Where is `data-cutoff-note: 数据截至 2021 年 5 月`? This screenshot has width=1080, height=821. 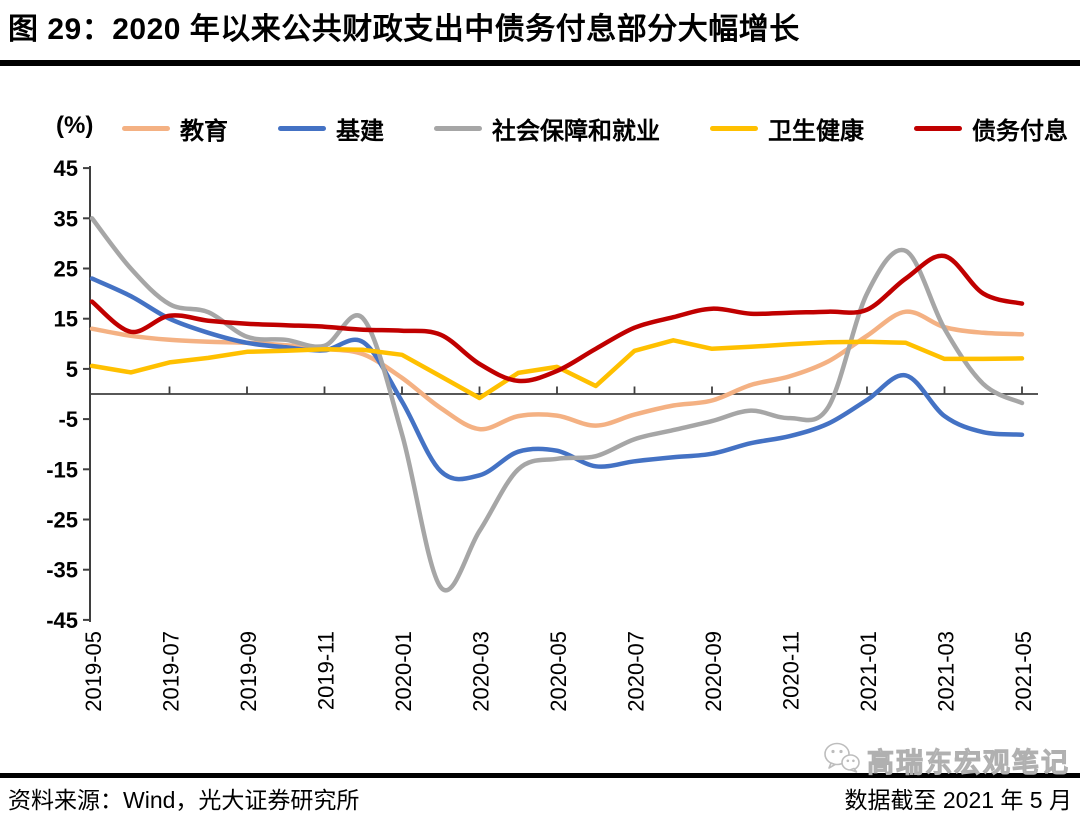 data-cutoff-note: 数据截至 2021 年 5 月 is located at coordinates (958, 800).